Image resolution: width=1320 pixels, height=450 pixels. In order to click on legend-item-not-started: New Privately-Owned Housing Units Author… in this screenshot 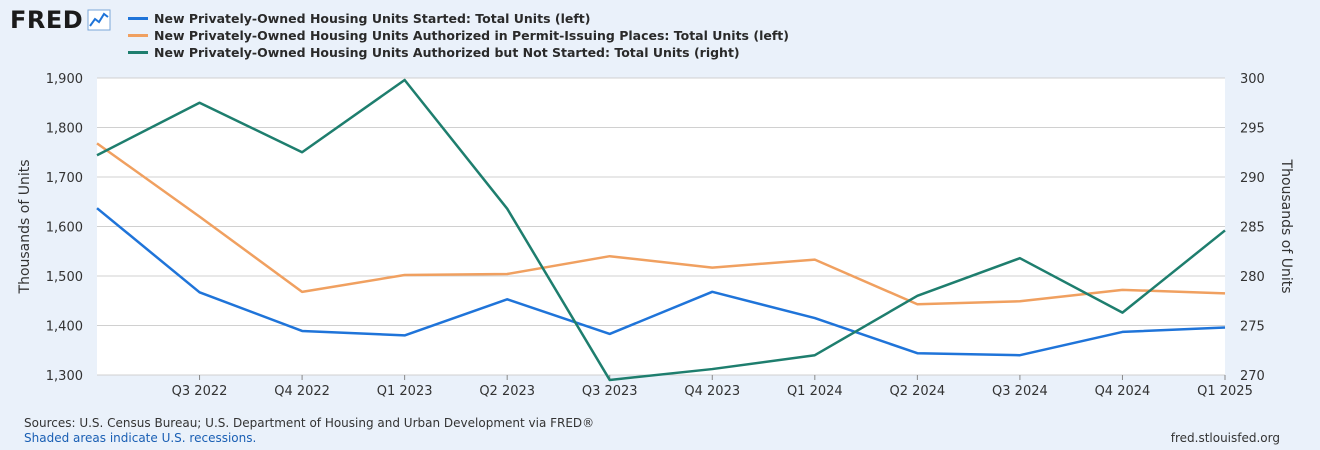, I will do `click(458, 52)`.